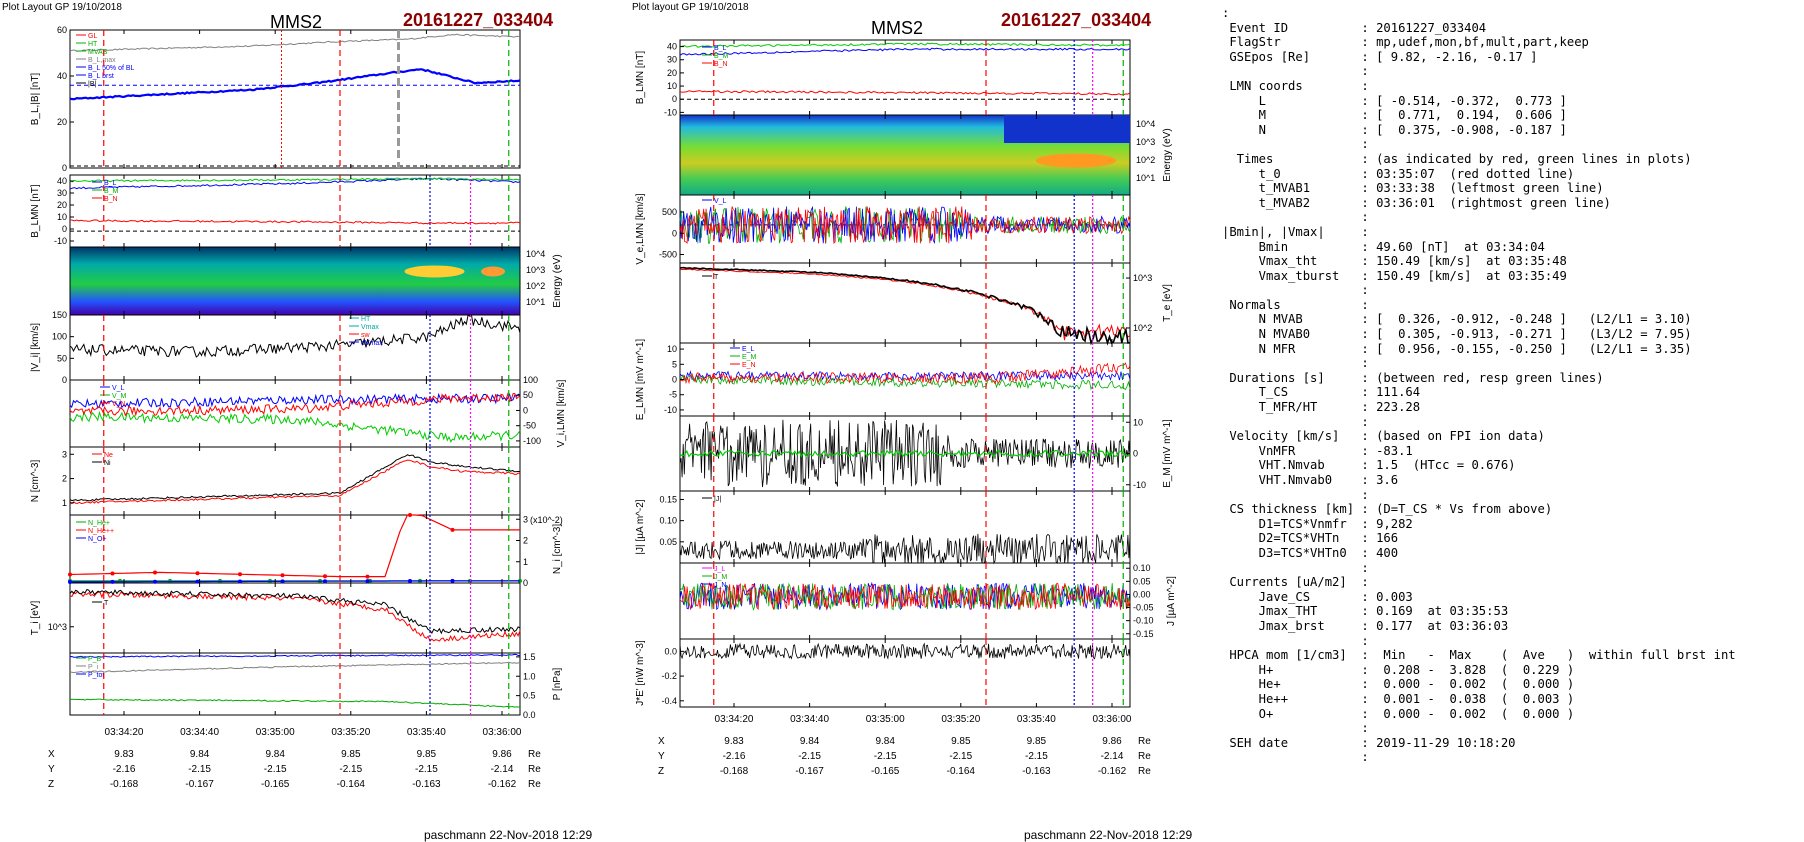 The image size is (1804, 842). I want to click on summary-line: VnMFR : -83.1, so click(1317, 450).